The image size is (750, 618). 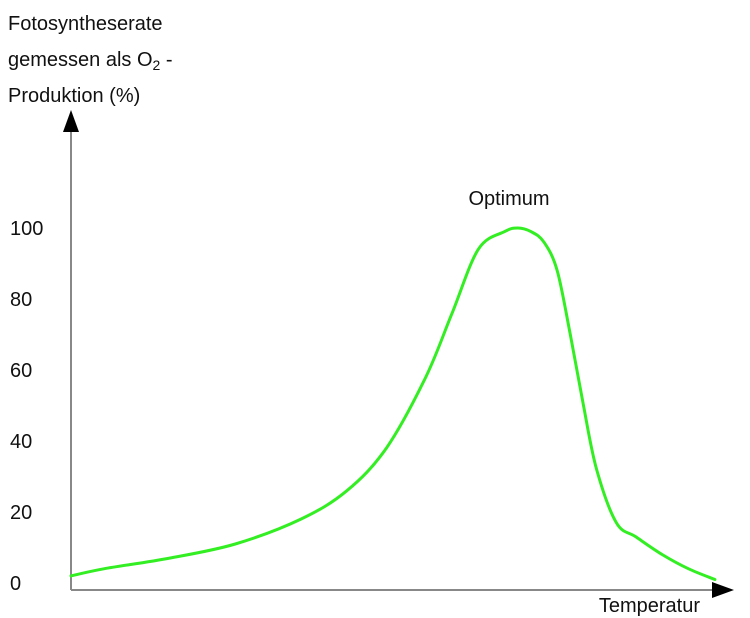 What do you see at coordinates (21, 513) in the screenshot?
I see `y-tick-label: 20` at bounding box center [21, 513].